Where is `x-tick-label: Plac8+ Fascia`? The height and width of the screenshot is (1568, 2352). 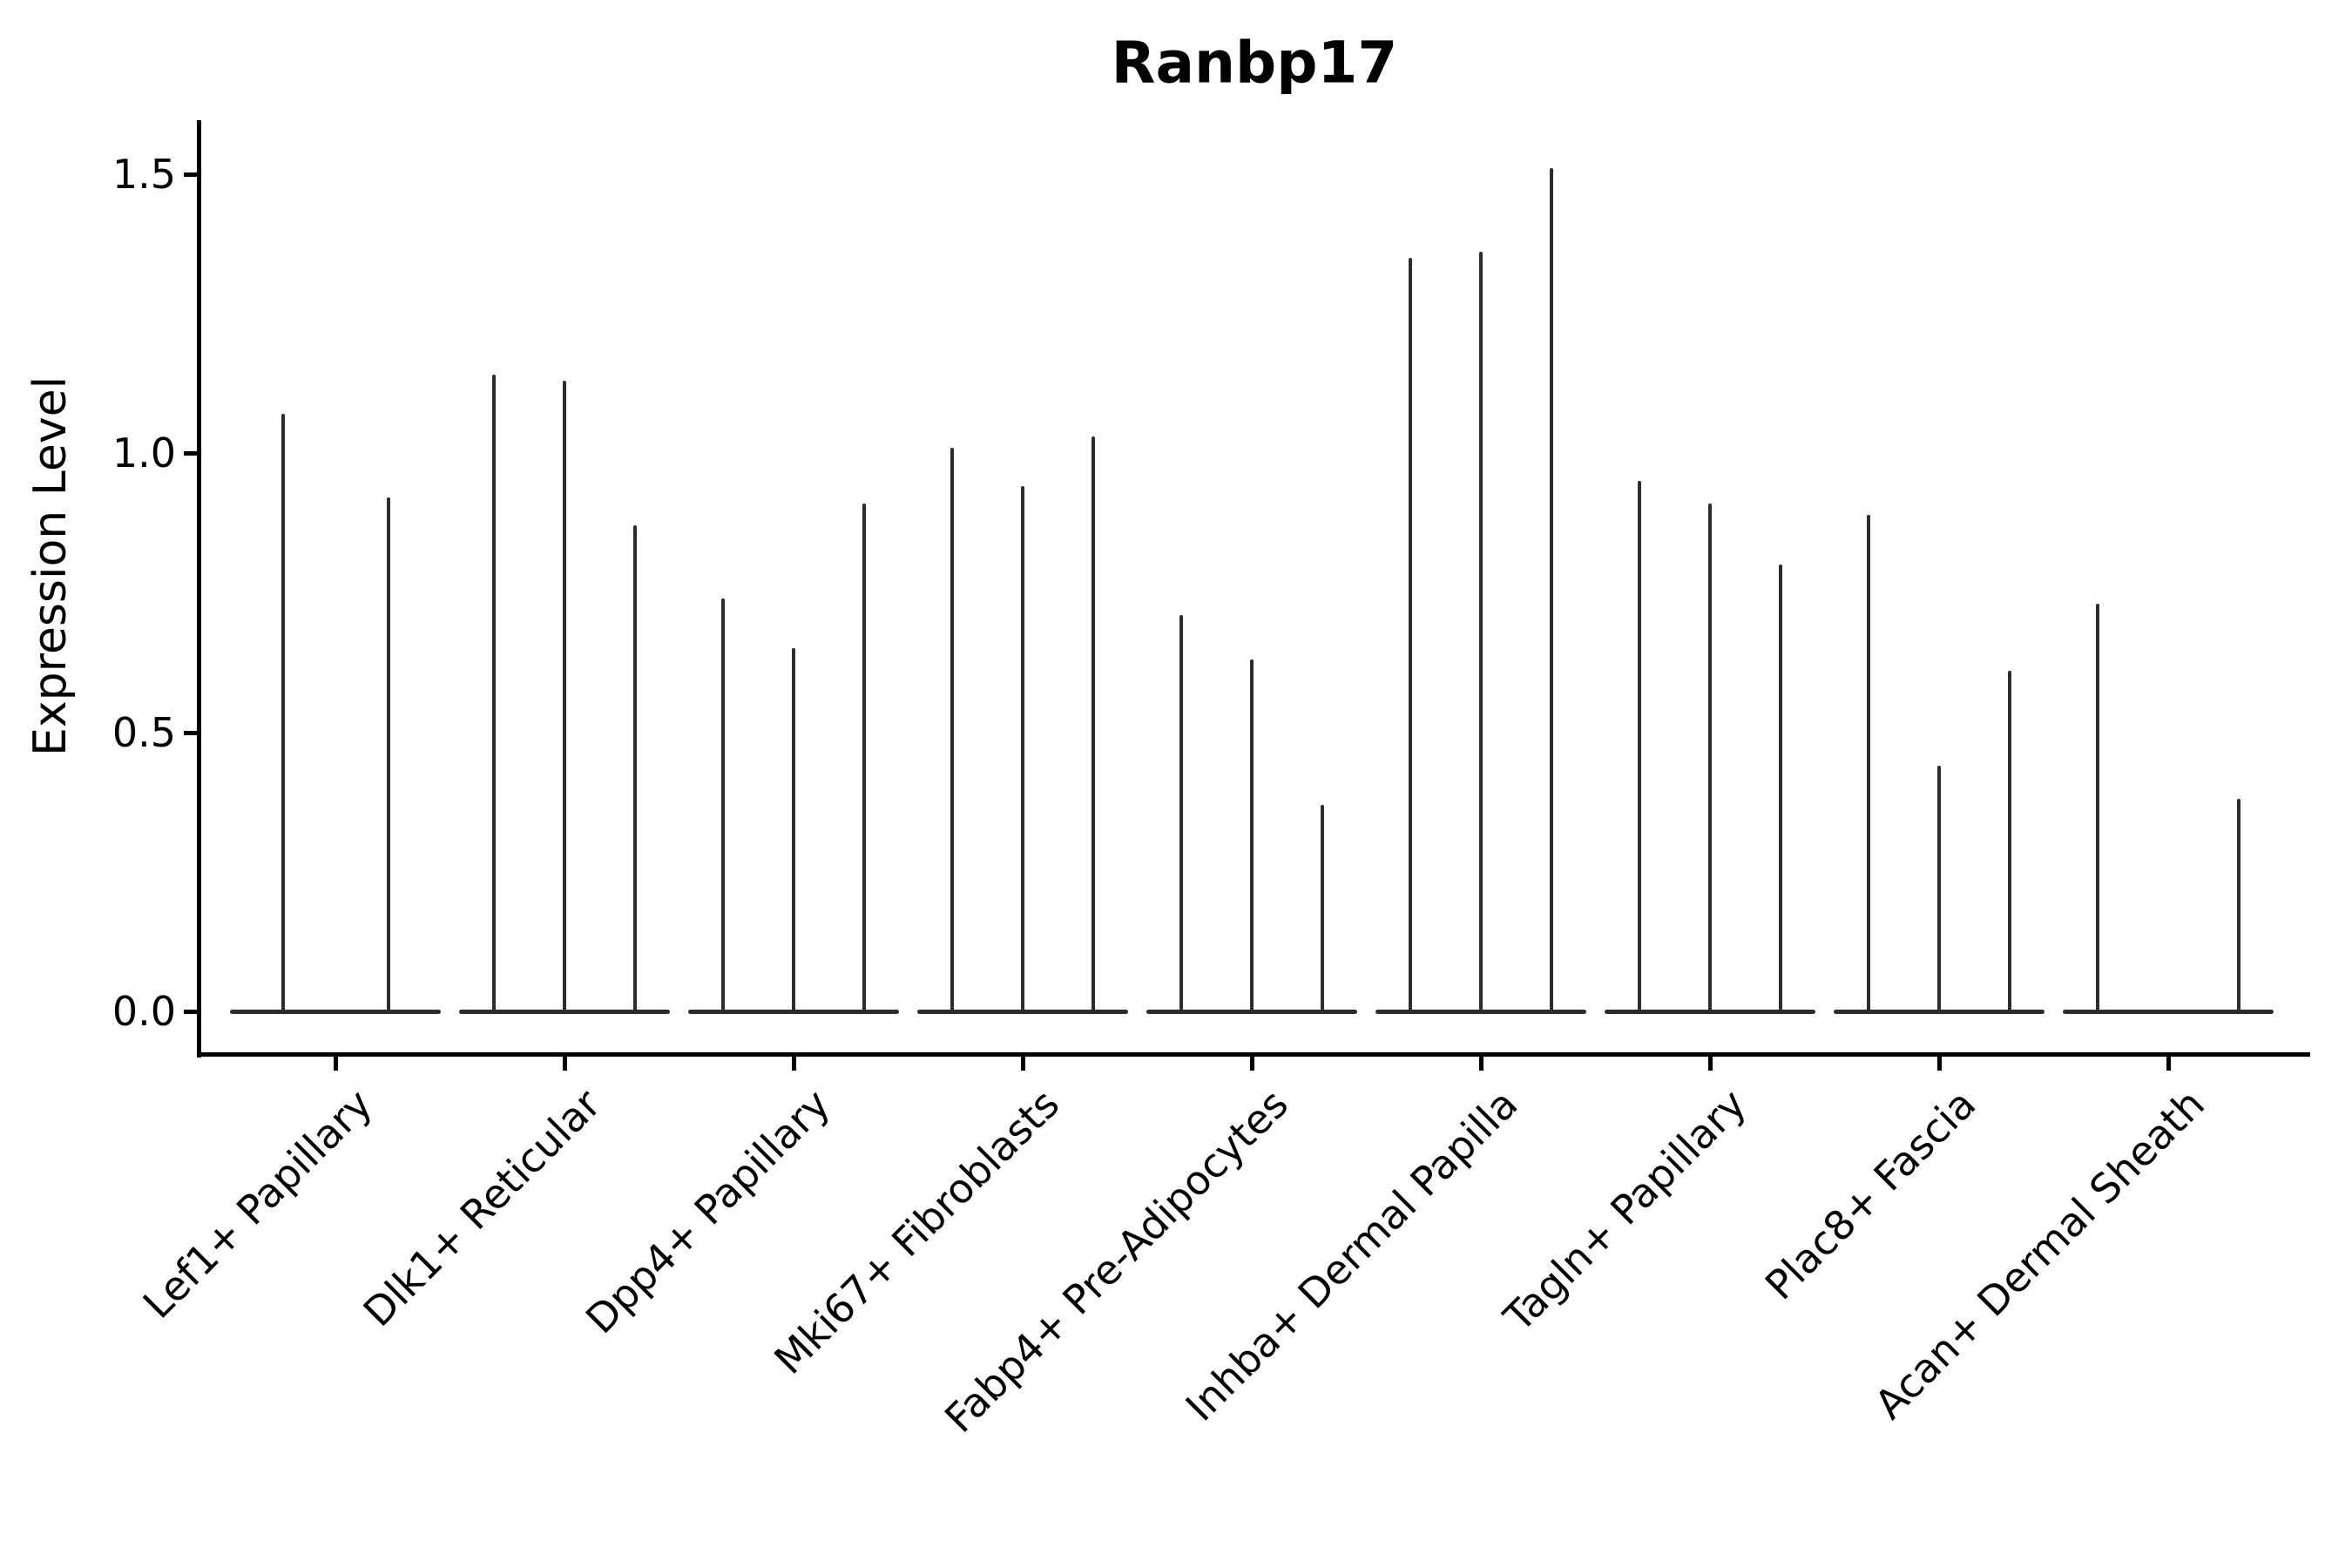 x-tick-label: Plac8+ Fascia is located at coordinates (1870, 1194).